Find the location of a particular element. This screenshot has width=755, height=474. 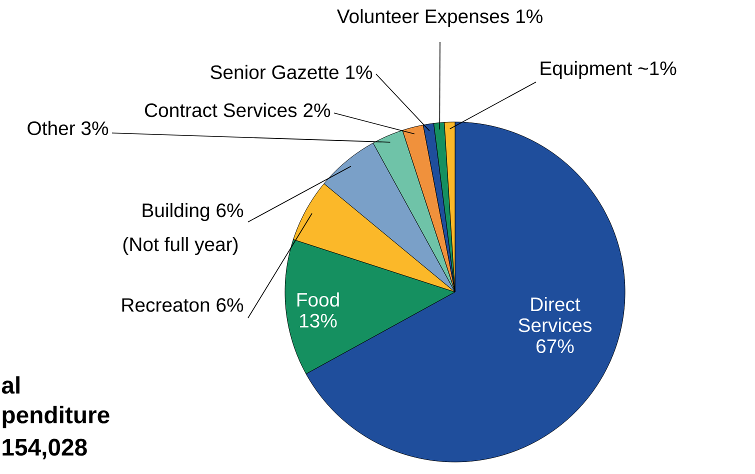

text: penditure is located at coordinates (56, 417).